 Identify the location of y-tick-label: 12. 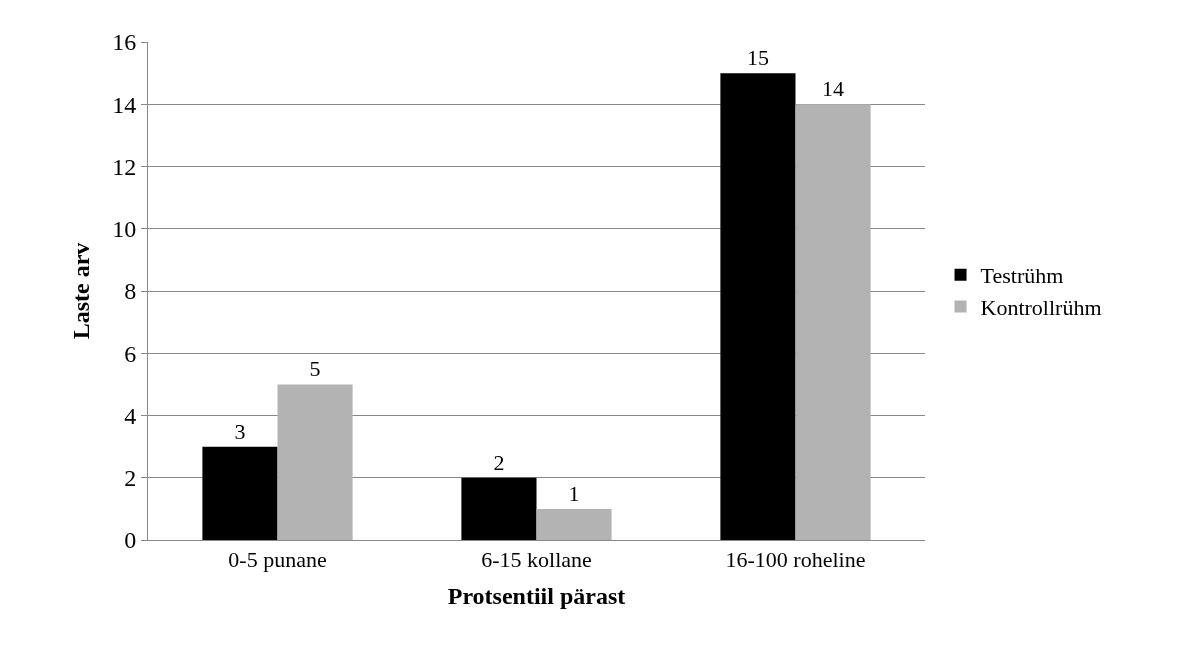
(124, 166).